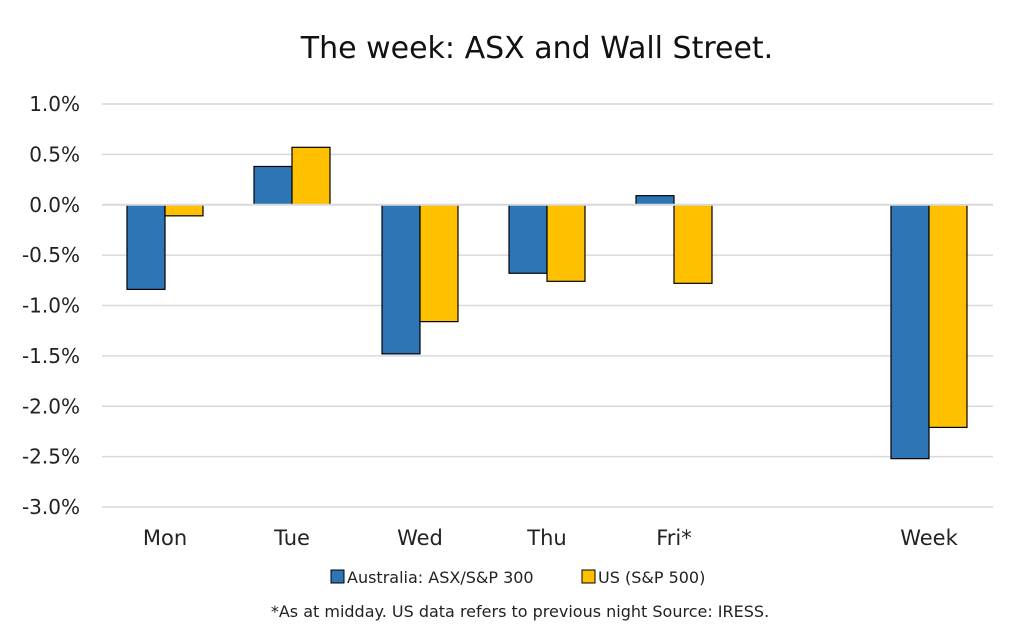 This screenshot has width=1024, height=639. Describe the element at coordinates (311, 176) in the screenshot. I see `bar-us-tue` at that location.